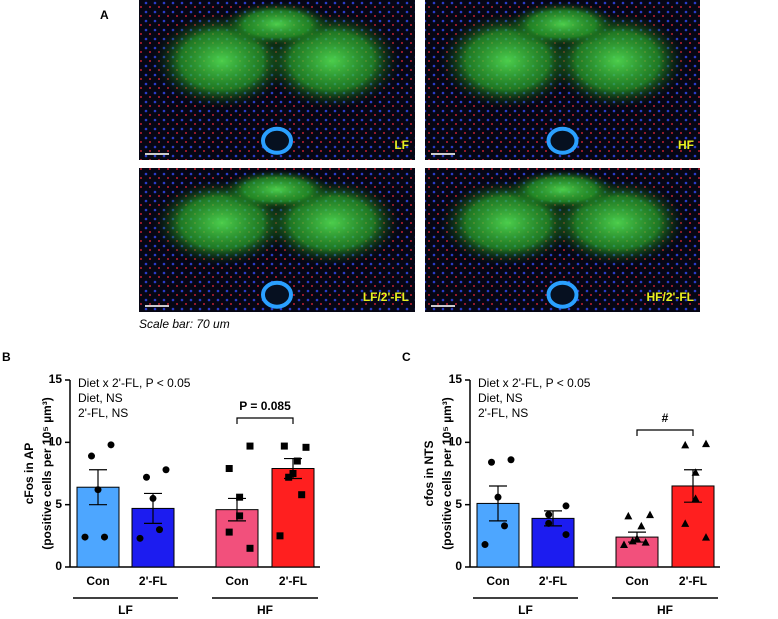  I want to click on panel-label: B, so click(6, 357).